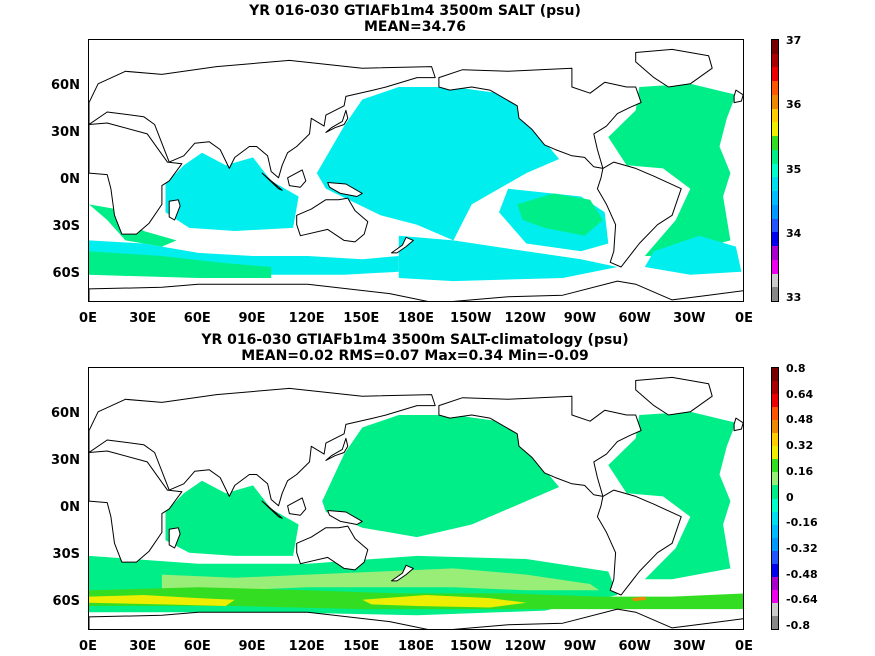 The width and height of the screenshot is (875, 656). I want to click on indian-diff, so click(232, 518).